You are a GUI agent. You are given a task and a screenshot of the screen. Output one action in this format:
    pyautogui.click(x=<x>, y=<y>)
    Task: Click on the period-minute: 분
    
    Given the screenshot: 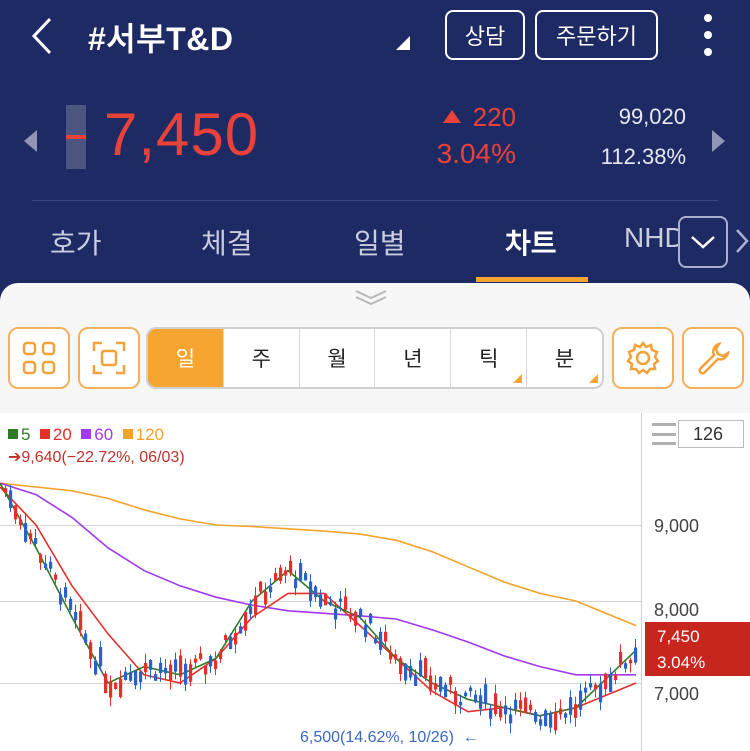 What is the action you would take?
    pyautogui.click(x=564, y=358)
    